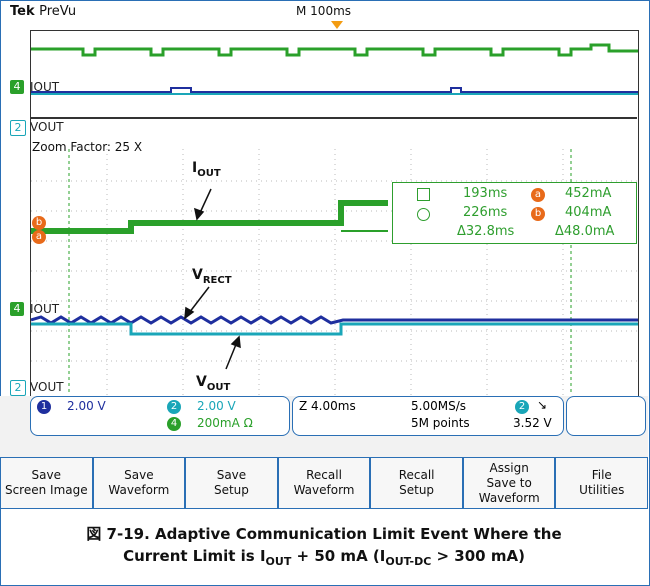 The width and height of the screenshot is (650, 586). What do you see at coordinates (416, 483) in the screenshot?
I see `recall-setup-button: Recall Setup` at bounding box center [416, 483].